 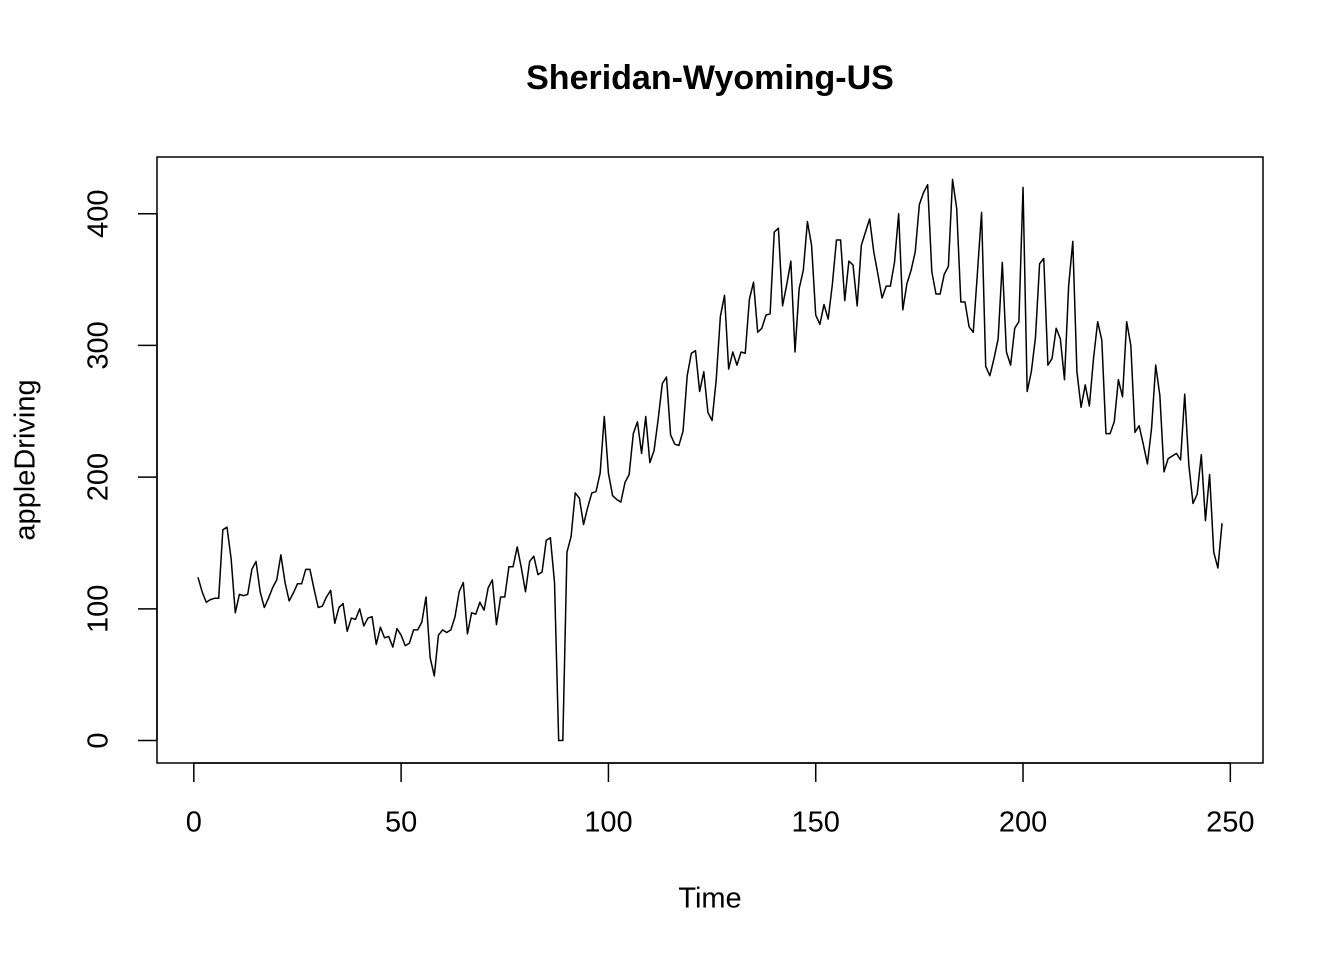 What do you see at coordinates (99, 609) in the screenshot?
I see `y-tick-label: 100` at bounding box center [99, 609].